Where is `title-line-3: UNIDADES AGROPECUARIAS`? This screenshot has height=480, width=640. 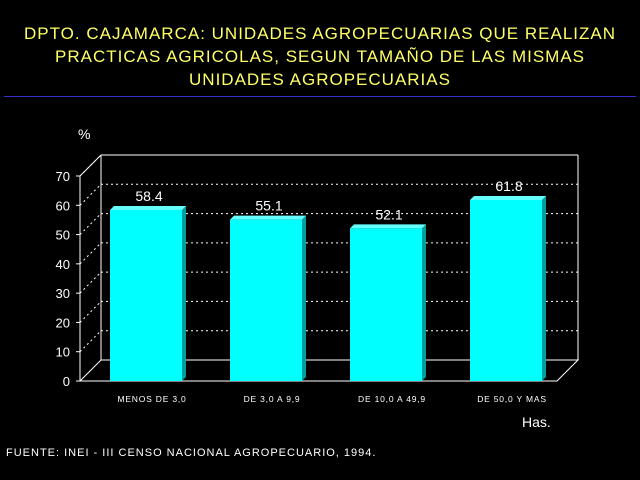 title-line-3: UNIDADES AGROPECUARIAS is located at coordinates (320, 79).